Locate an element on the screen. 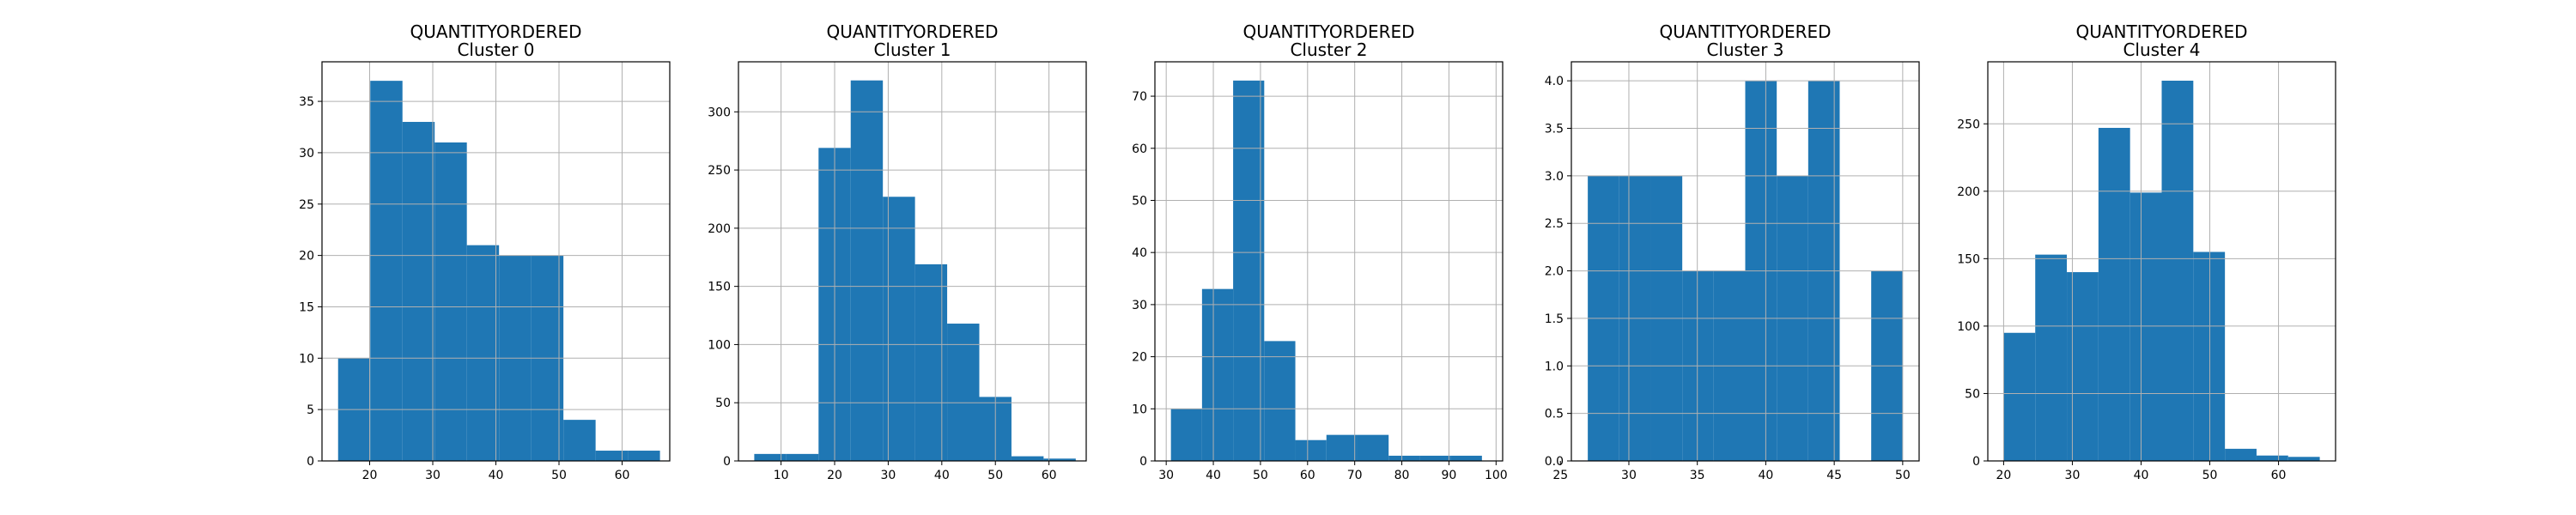  chart-subtitle: Cluster 1 is located at coordinates (912, 49).